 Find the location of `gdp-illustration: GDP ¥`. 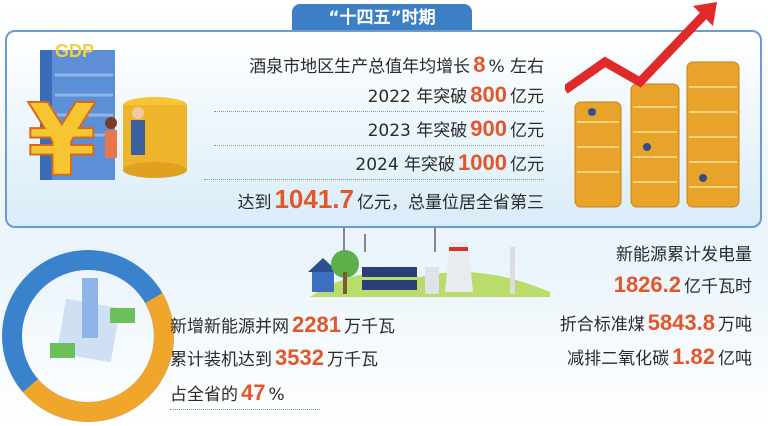

gdp-illustration: GDP ¥ is located at coordinates (106, 118).